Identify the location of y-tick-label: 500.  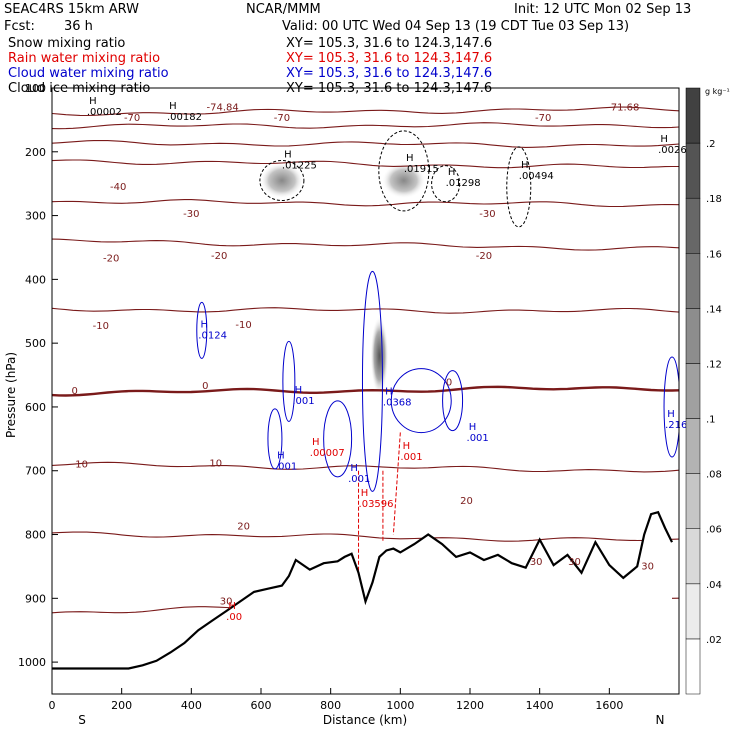
(35, 343).